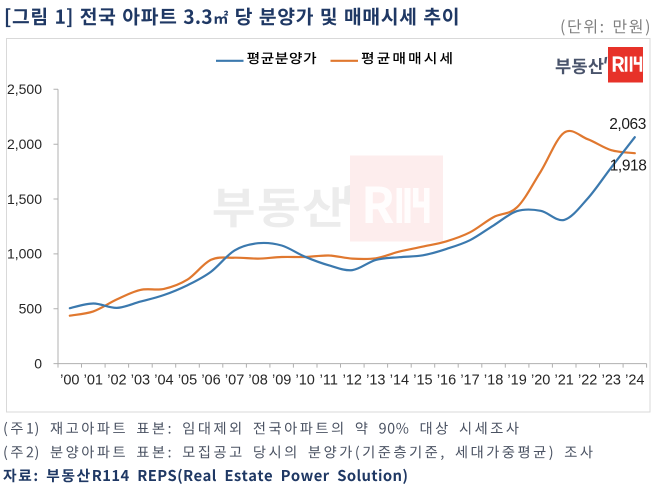 This screenshot has height=496, width=658. I want to click on svg-text: 0, so click(38, 363).